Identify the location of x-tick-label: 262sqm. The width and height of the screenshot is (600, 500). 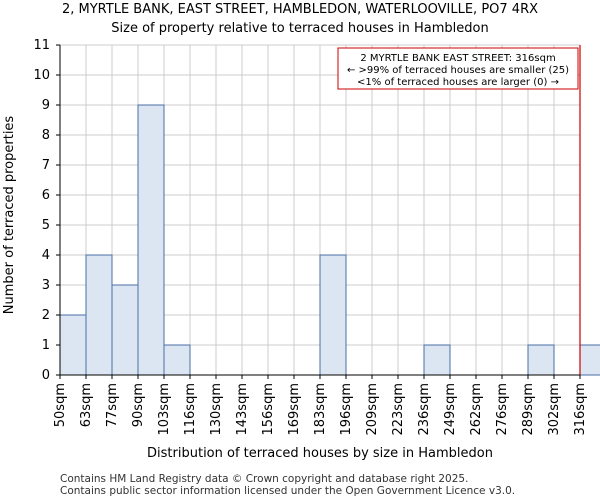
(476, 409).